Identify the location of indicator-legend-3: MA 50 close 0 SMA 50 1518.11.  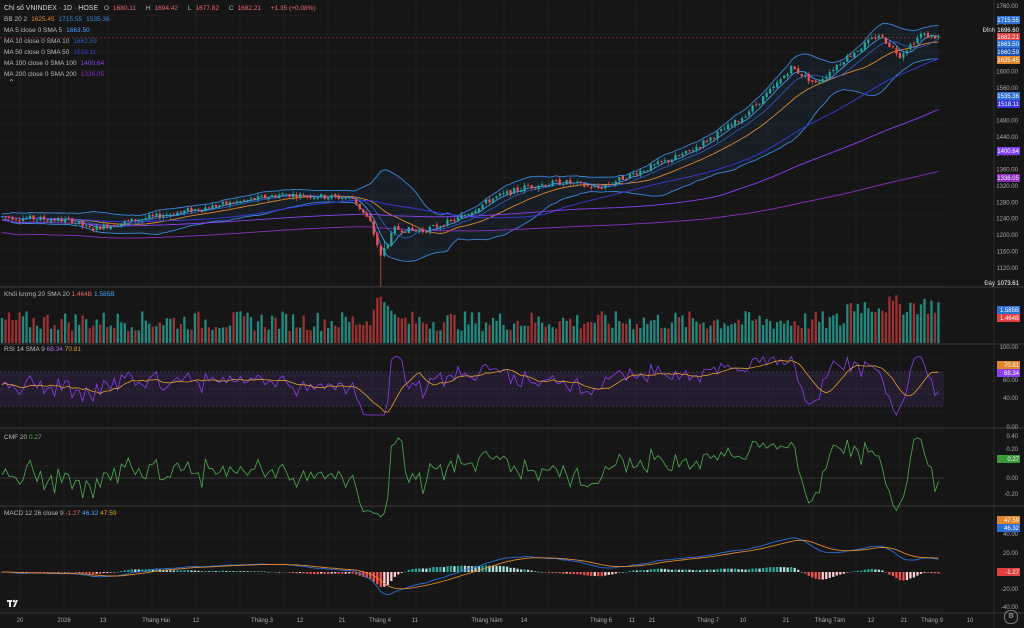
(162, 52).